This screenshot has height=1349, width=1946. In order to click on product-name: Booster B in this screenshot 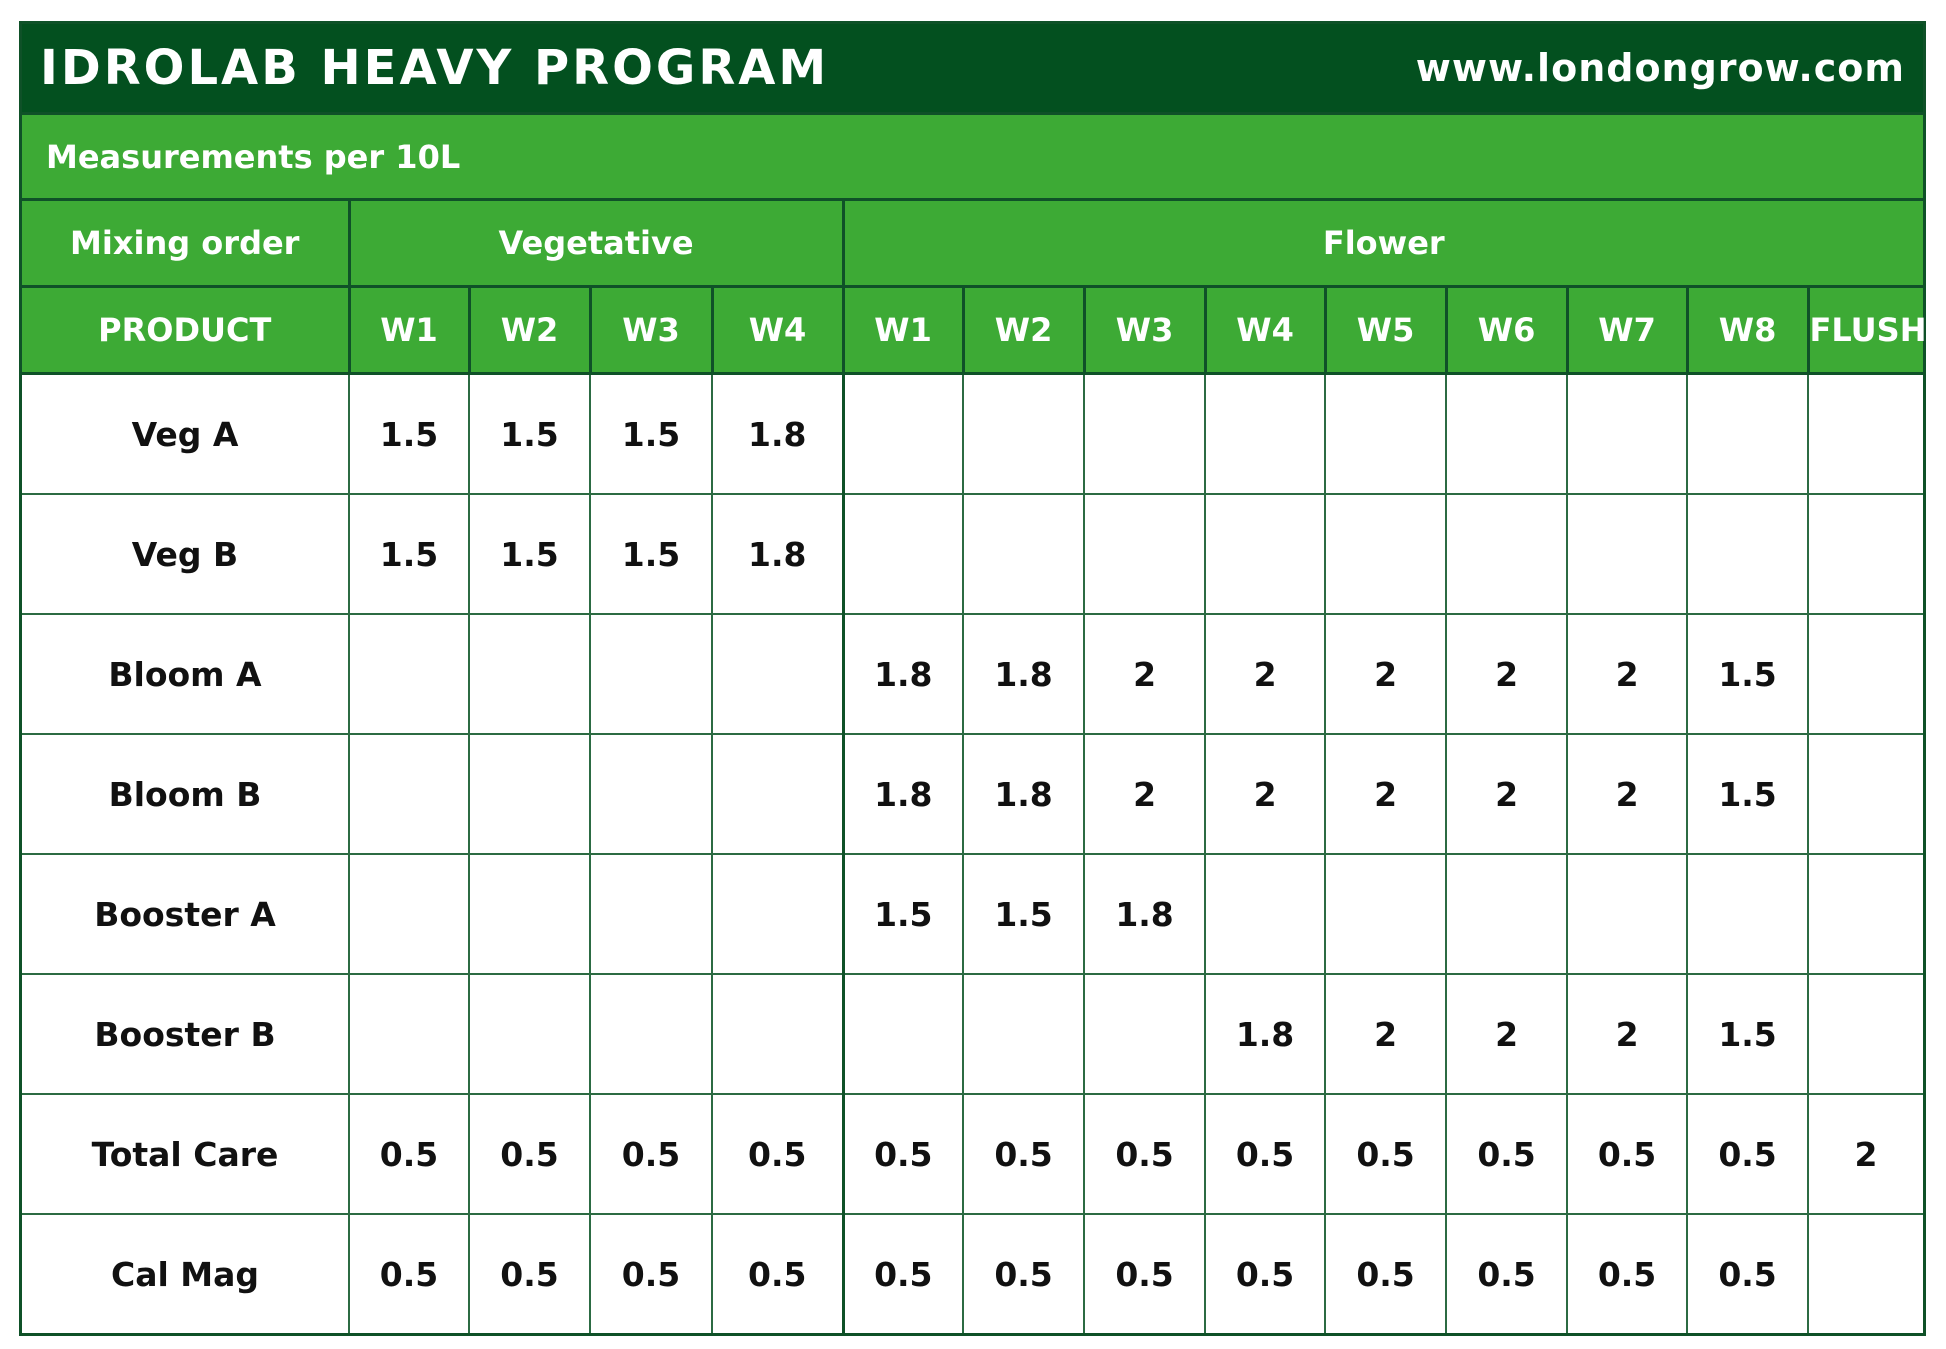, I will do `click(186, 1034)`.